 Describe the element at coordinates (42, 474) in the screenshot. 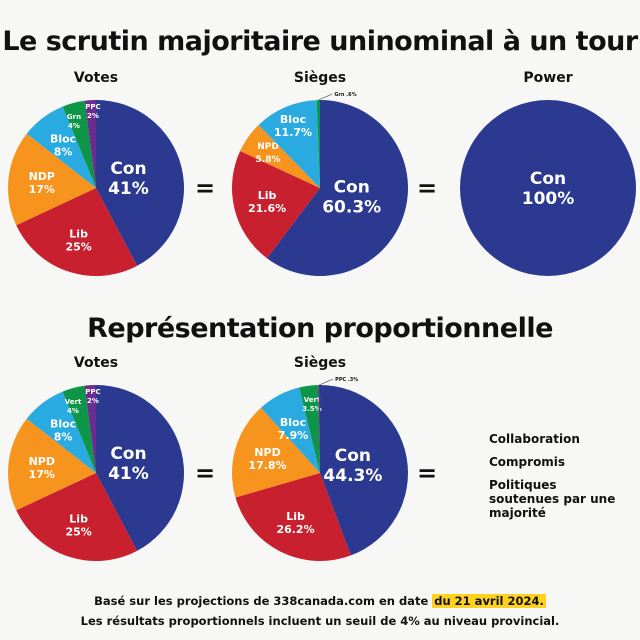

I see `pie-label-npd-value: 17%` at that location.